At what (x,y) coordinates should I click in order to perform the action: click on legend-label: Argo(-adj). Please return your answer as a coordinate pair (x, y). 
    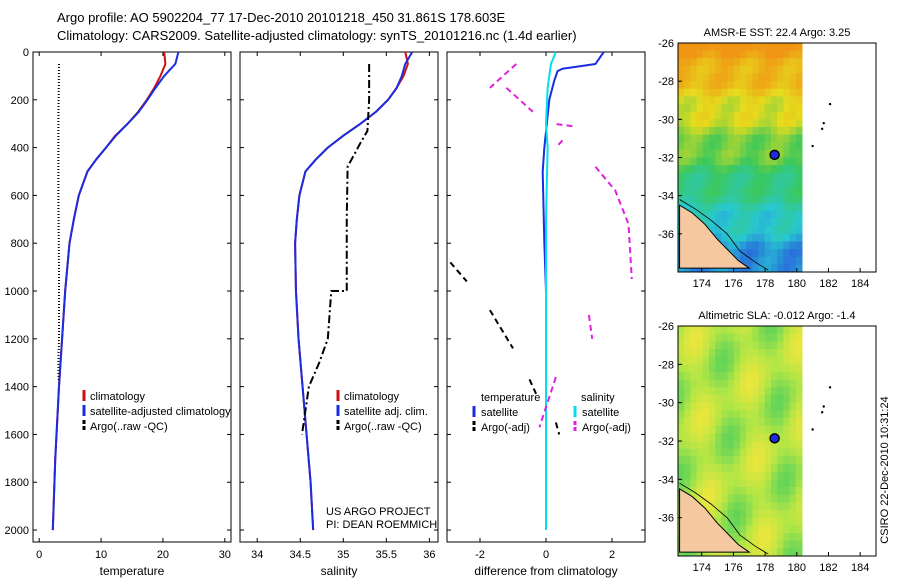
    Looking at the image, I should click on (606, 428).